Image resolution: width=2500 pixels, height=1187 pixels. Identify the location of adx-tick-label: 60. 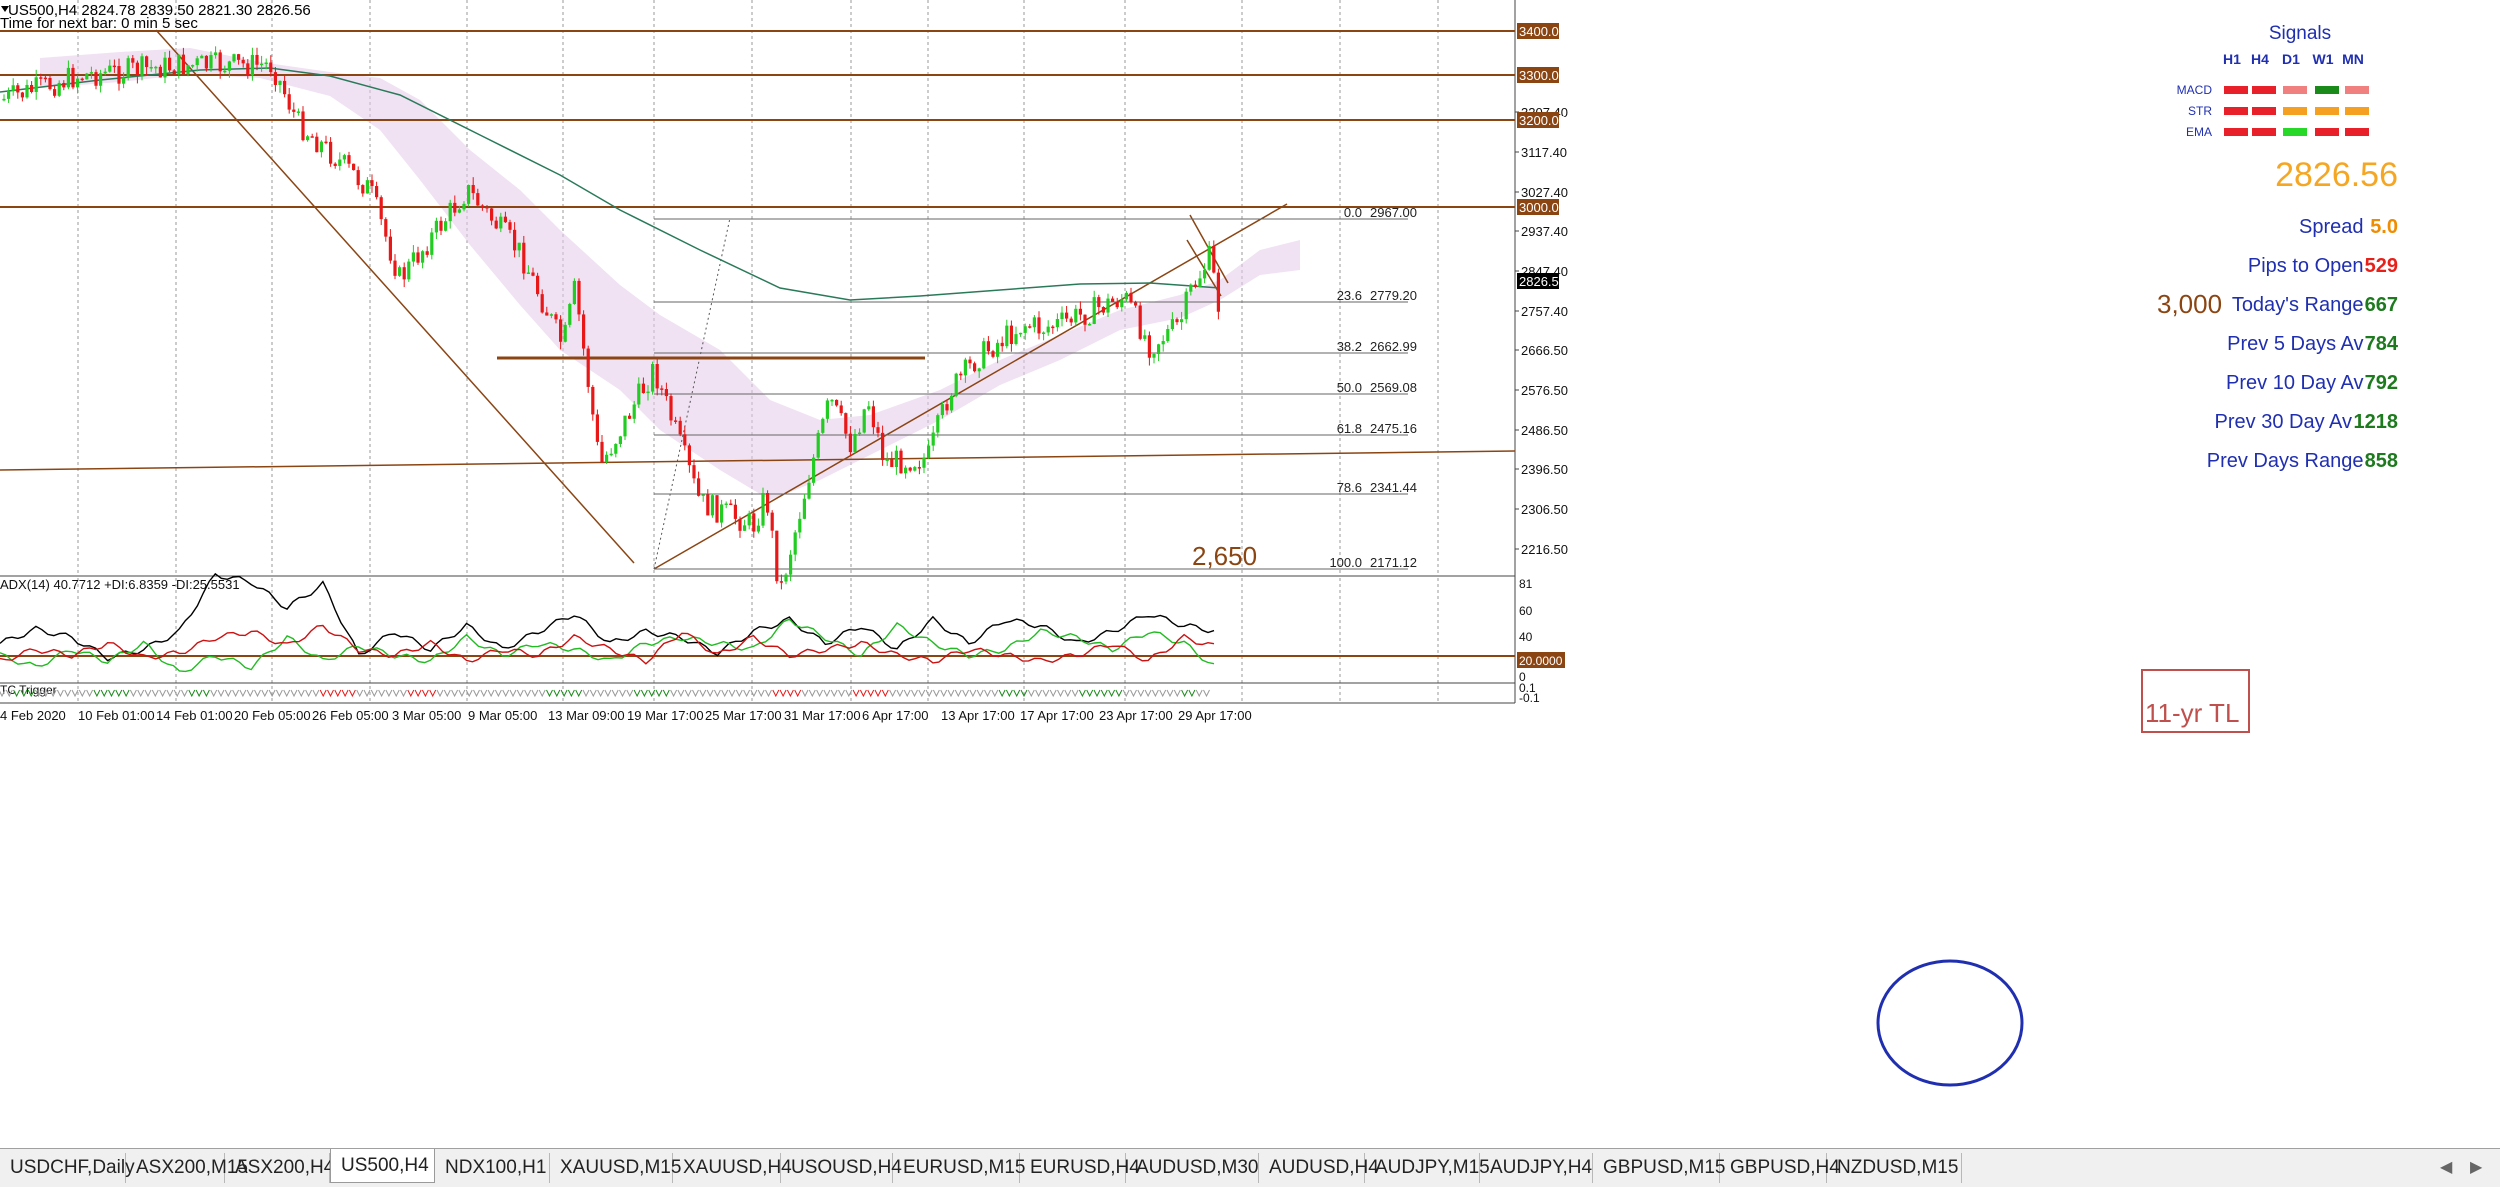
(1526, 611).